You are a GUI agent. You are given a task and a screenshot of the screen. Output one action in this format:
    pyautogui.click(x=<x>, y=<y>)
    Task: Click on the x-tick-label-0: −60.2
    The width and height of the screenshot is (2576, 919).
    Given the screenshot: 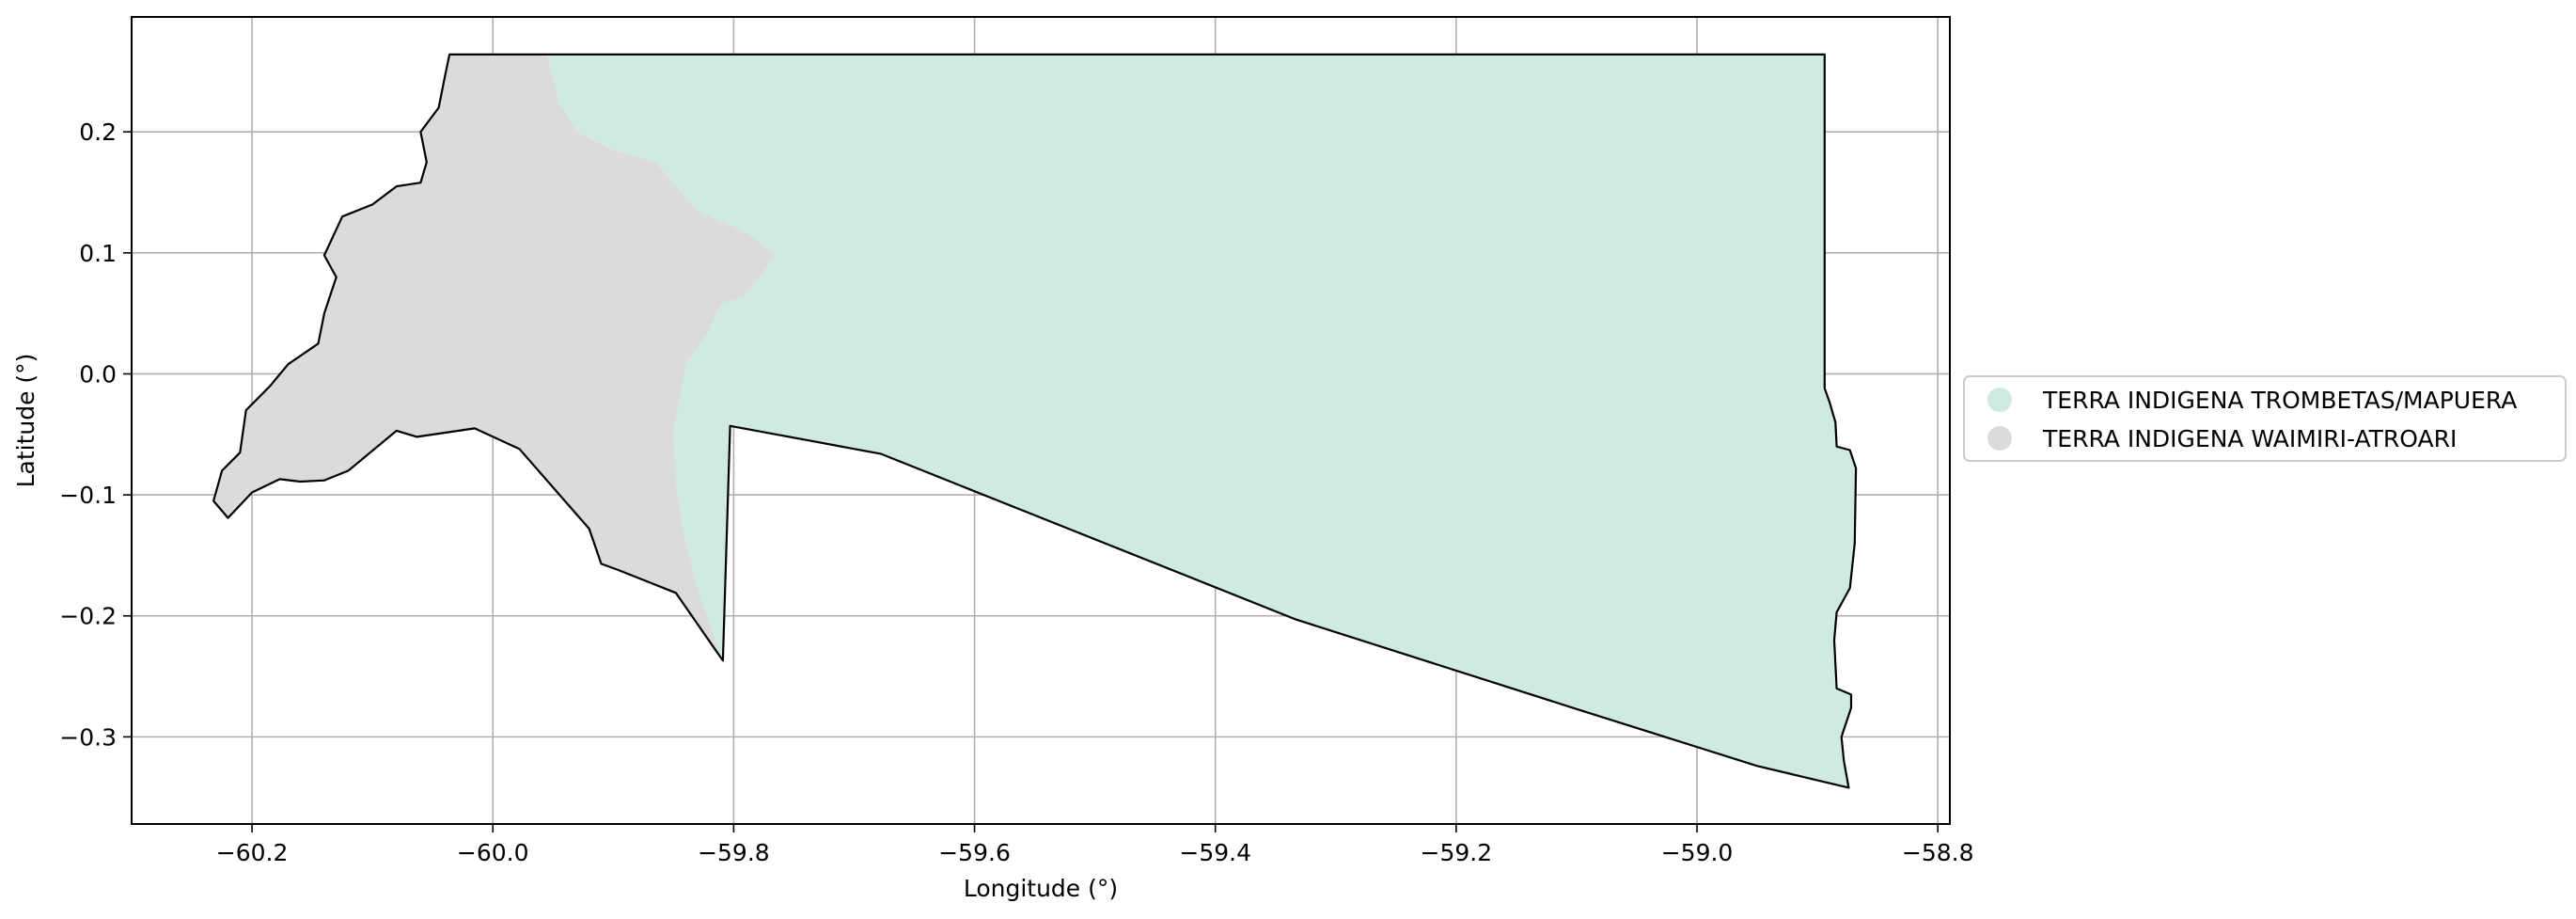 What is the action you would take?
    pyautogui.click(x=253, y=853)
    